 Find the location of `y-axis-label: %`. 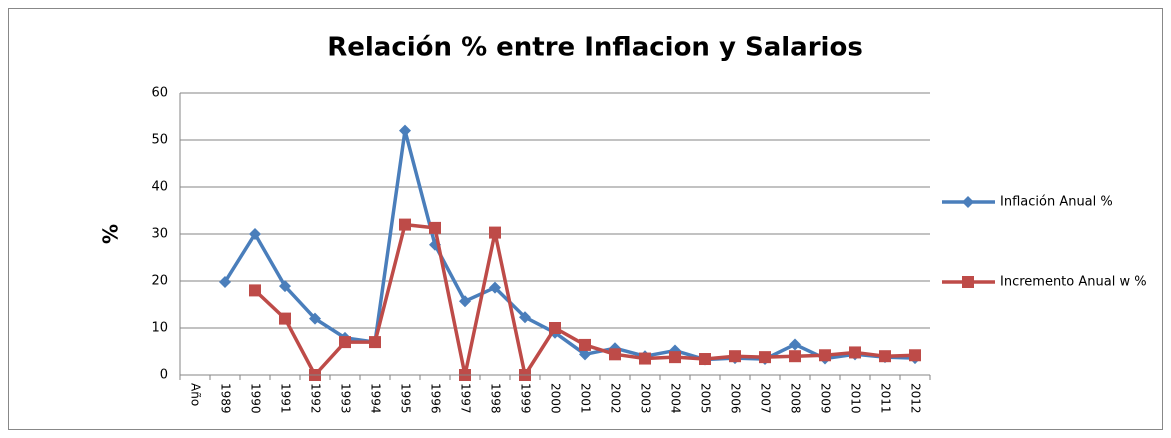

y-axis-label: % is located at coordinates (111, 234).